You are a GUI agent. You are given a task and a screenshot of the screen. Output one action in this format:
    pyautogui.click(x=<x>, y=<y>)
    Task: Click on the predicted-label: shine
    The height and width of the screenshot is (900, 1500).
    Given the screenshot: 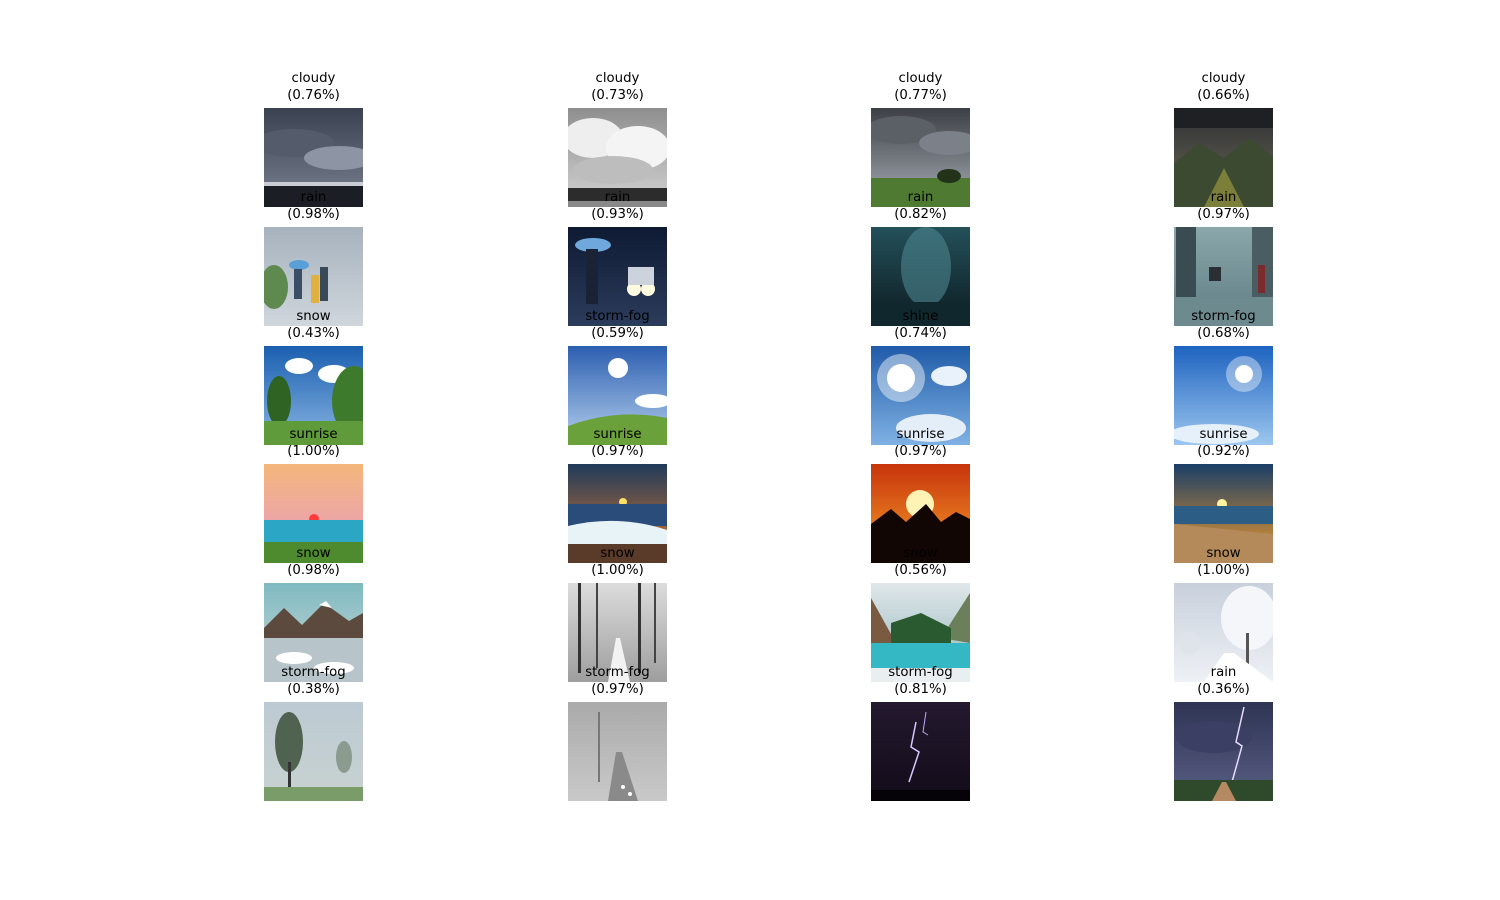 What is the action you would take?
    pyautogui.click(x=920, y=316)
    